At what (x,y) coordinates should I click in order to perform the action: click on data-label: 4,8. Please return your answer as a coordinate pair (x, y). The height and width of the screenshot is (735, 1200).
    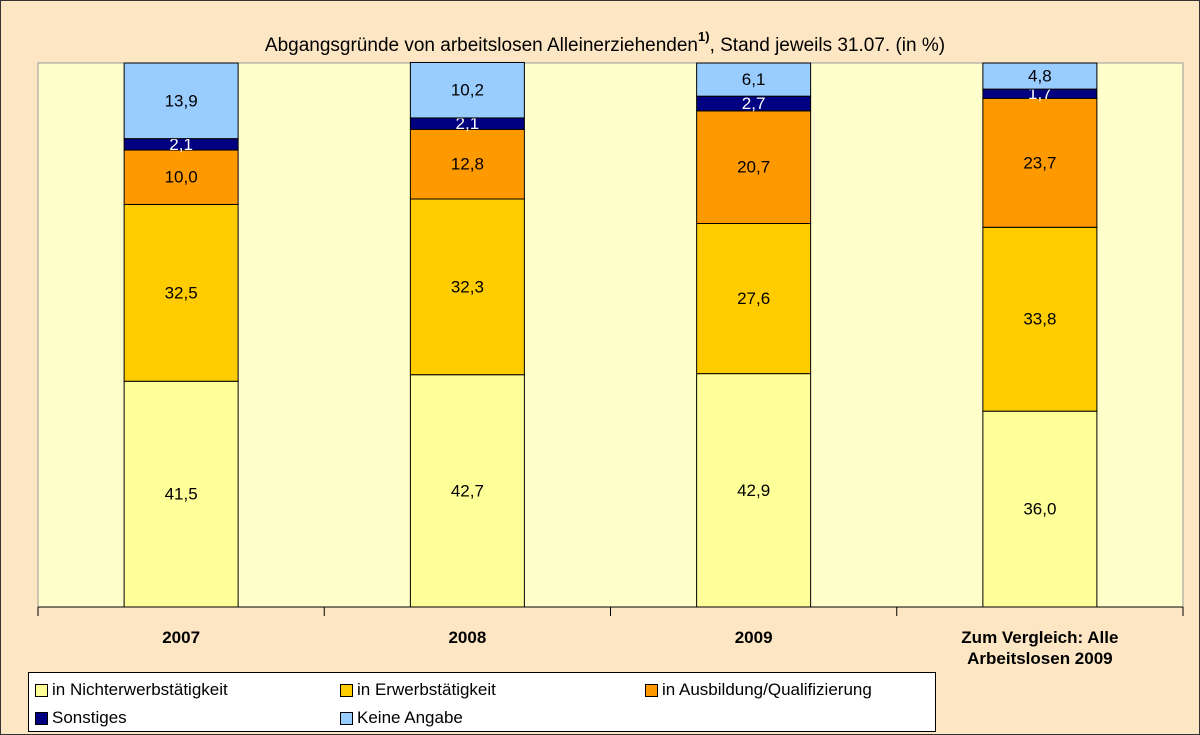
    Looking at the image, I should click on (1040, 76).